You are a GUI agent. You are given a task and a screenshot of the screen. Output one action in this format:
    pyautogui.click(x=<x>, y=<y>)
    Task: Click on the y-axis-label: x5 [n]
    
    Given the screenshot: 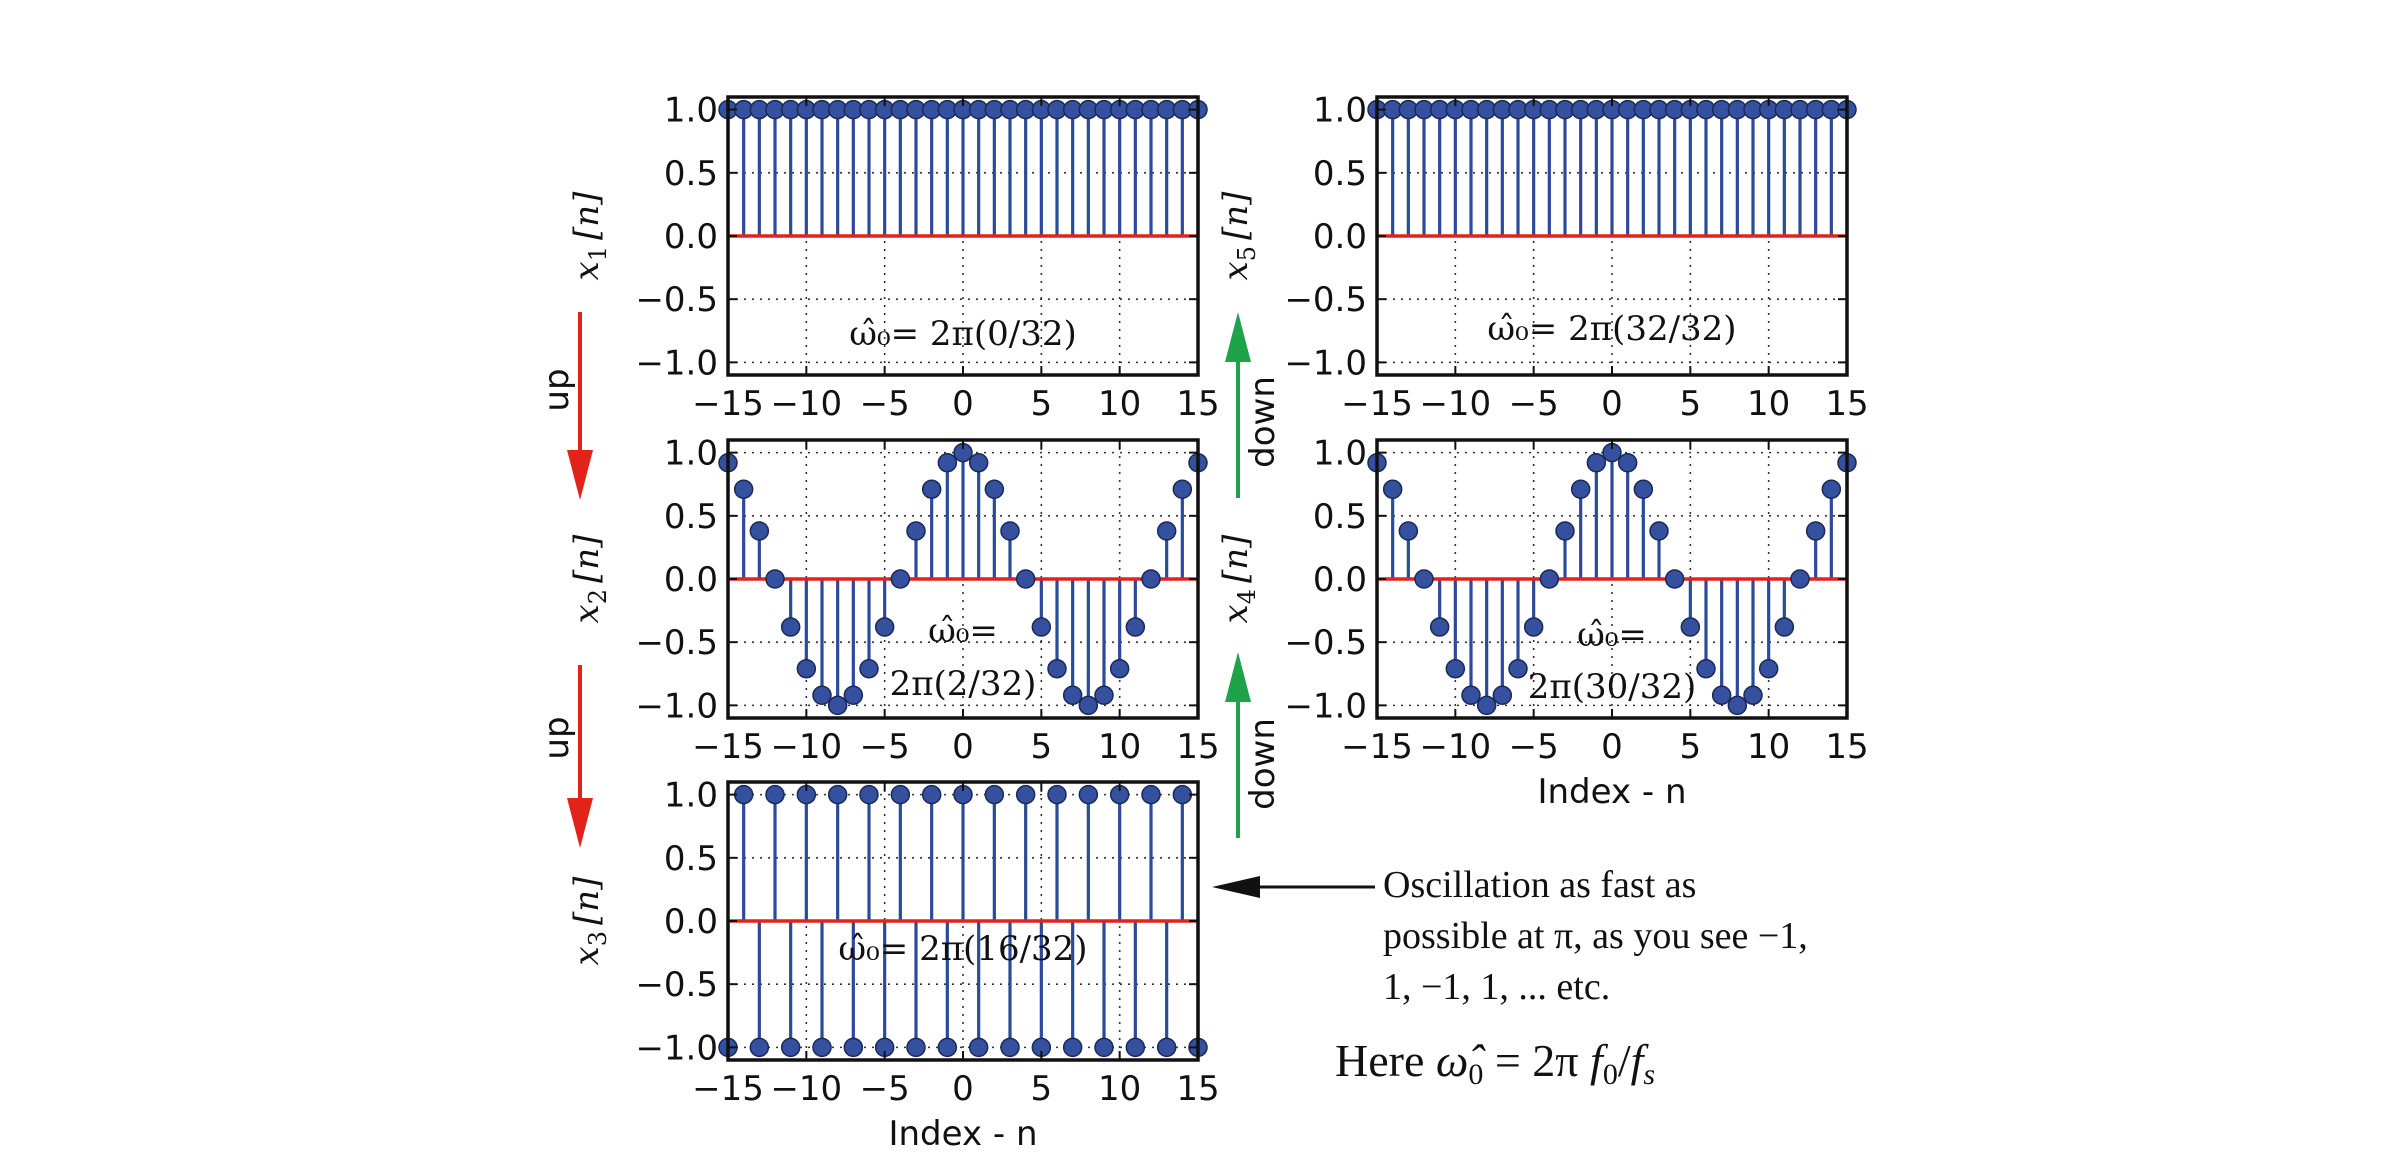 What is the action you would take?
    pyautogui.click(x=1238, y=236)
    